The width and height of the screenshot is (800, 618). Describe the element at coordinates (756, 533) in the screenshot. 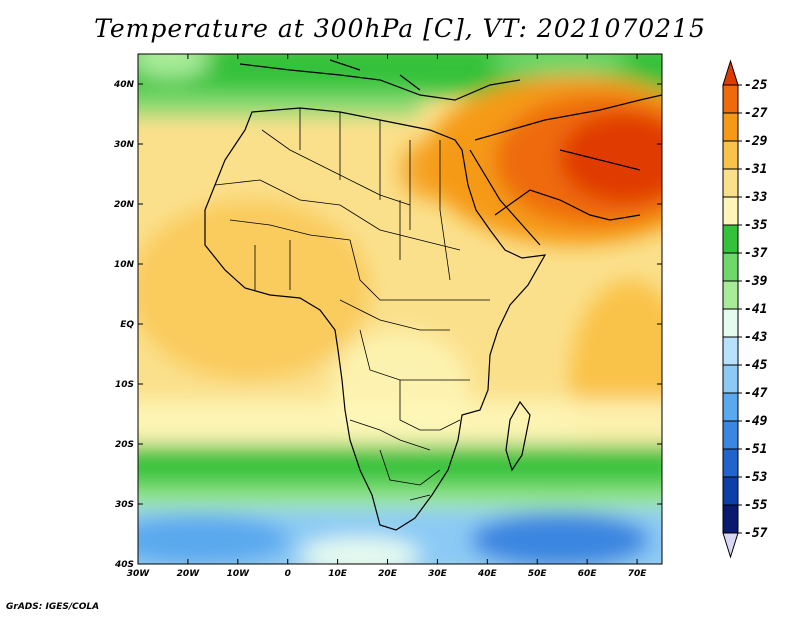

I see `colorbar-label: -57` at that location.